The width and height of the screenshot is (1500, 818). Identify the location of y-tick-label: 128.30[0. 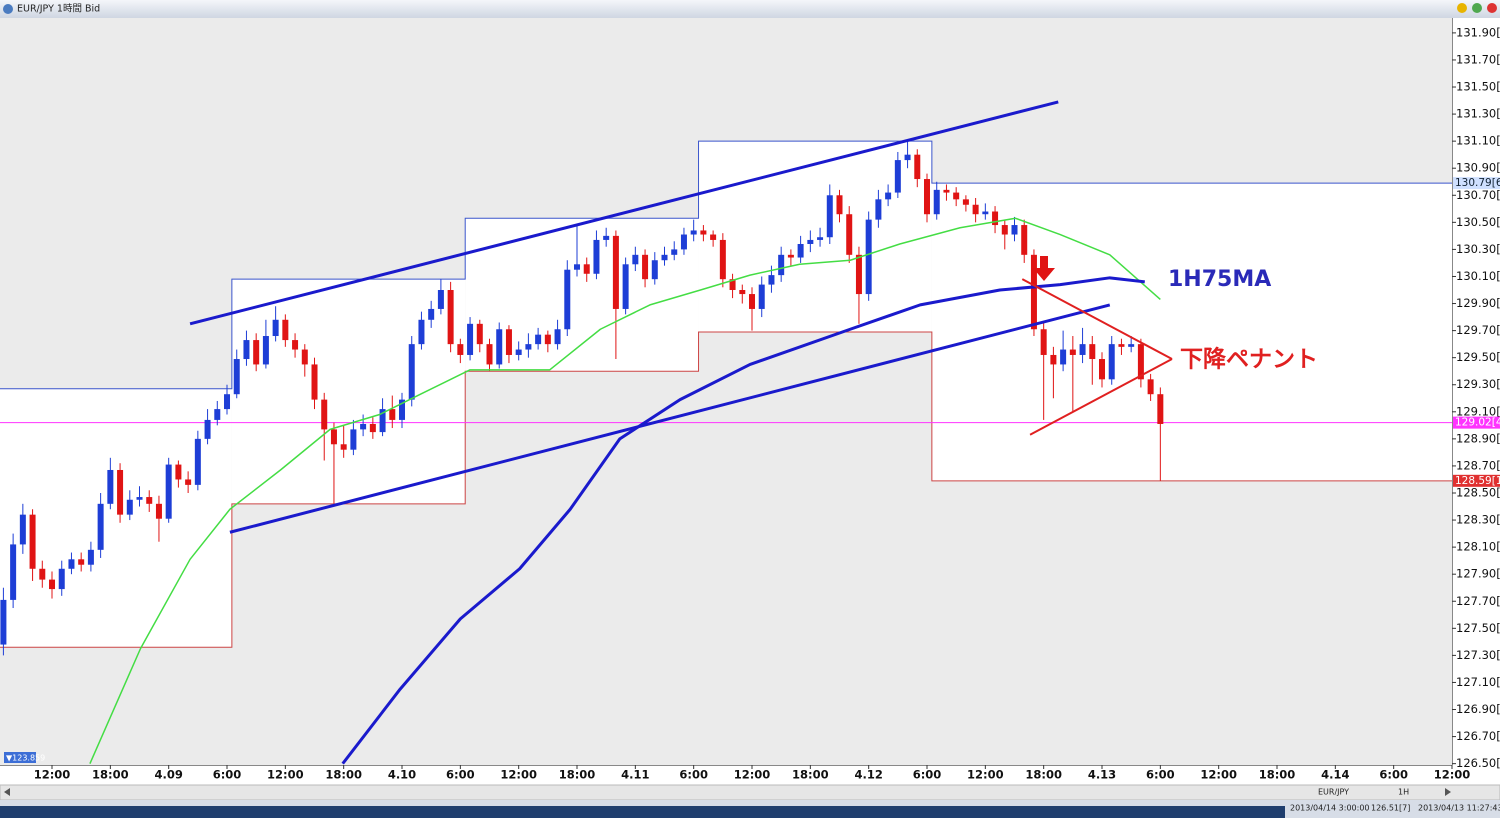
(1478, 520).